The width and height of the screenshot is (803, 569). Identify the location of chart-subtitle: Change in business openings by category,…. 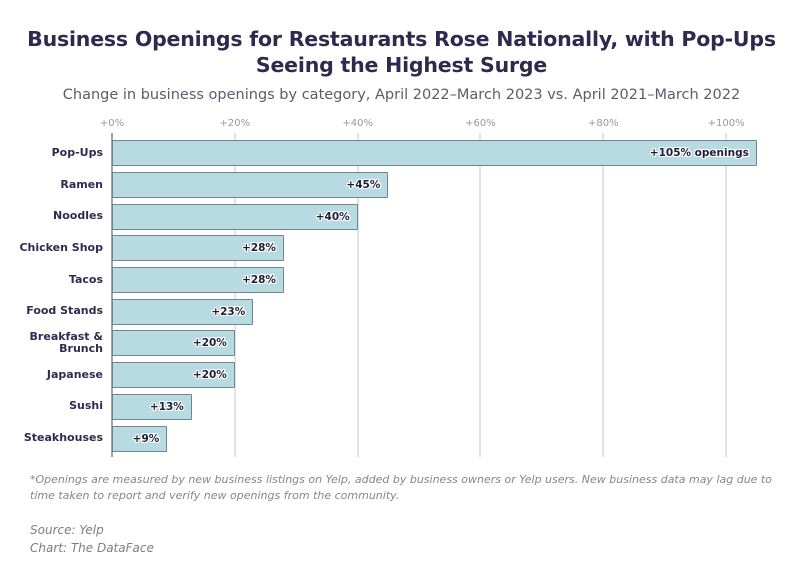
(401, 95).